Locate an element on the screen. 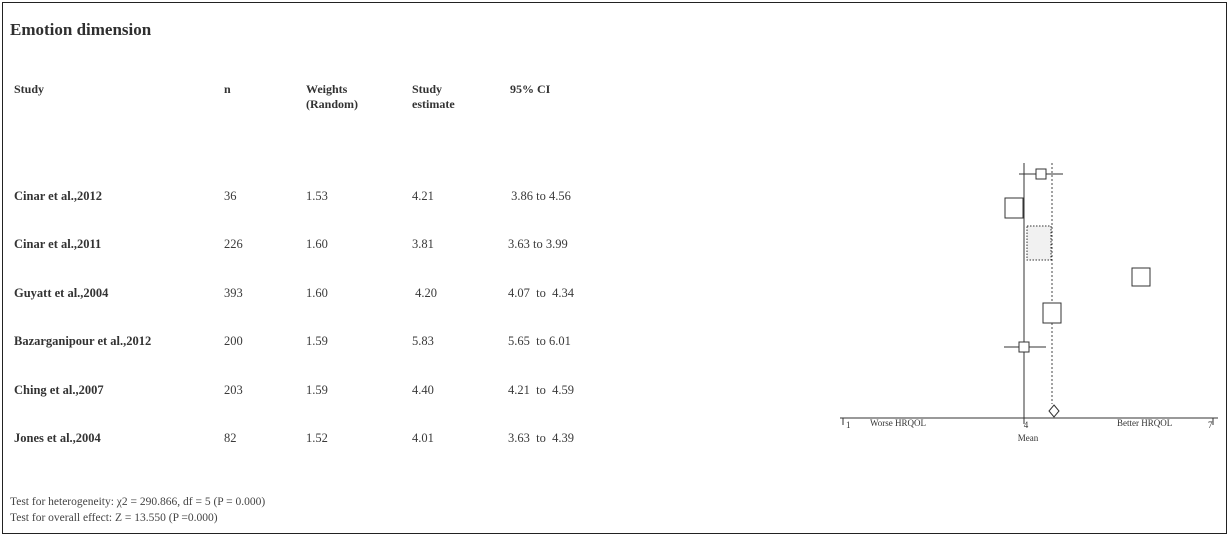 The image size is (1231, 538). row-estimate: 4.21 is located at coordinates (423, 196).